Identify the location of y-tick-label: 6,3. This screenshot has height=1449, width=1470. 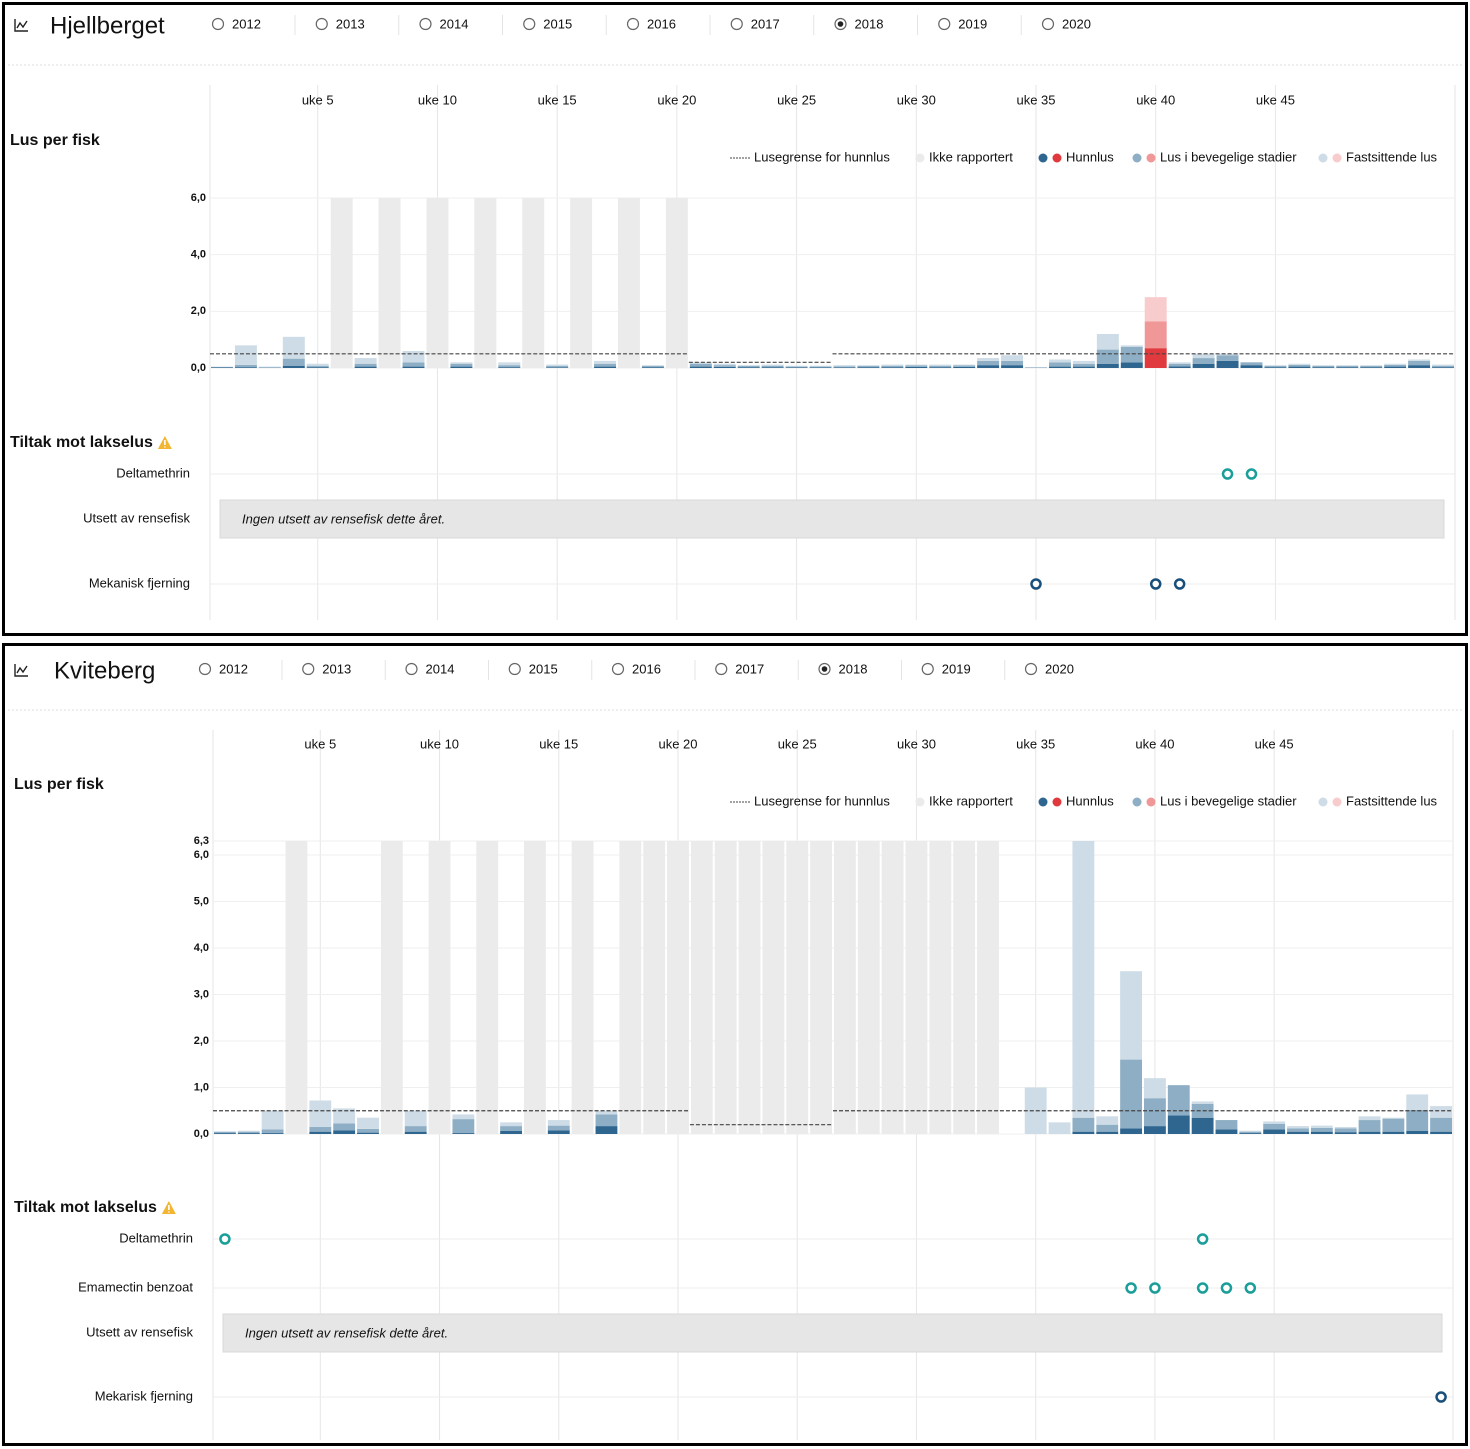
(201, 841).